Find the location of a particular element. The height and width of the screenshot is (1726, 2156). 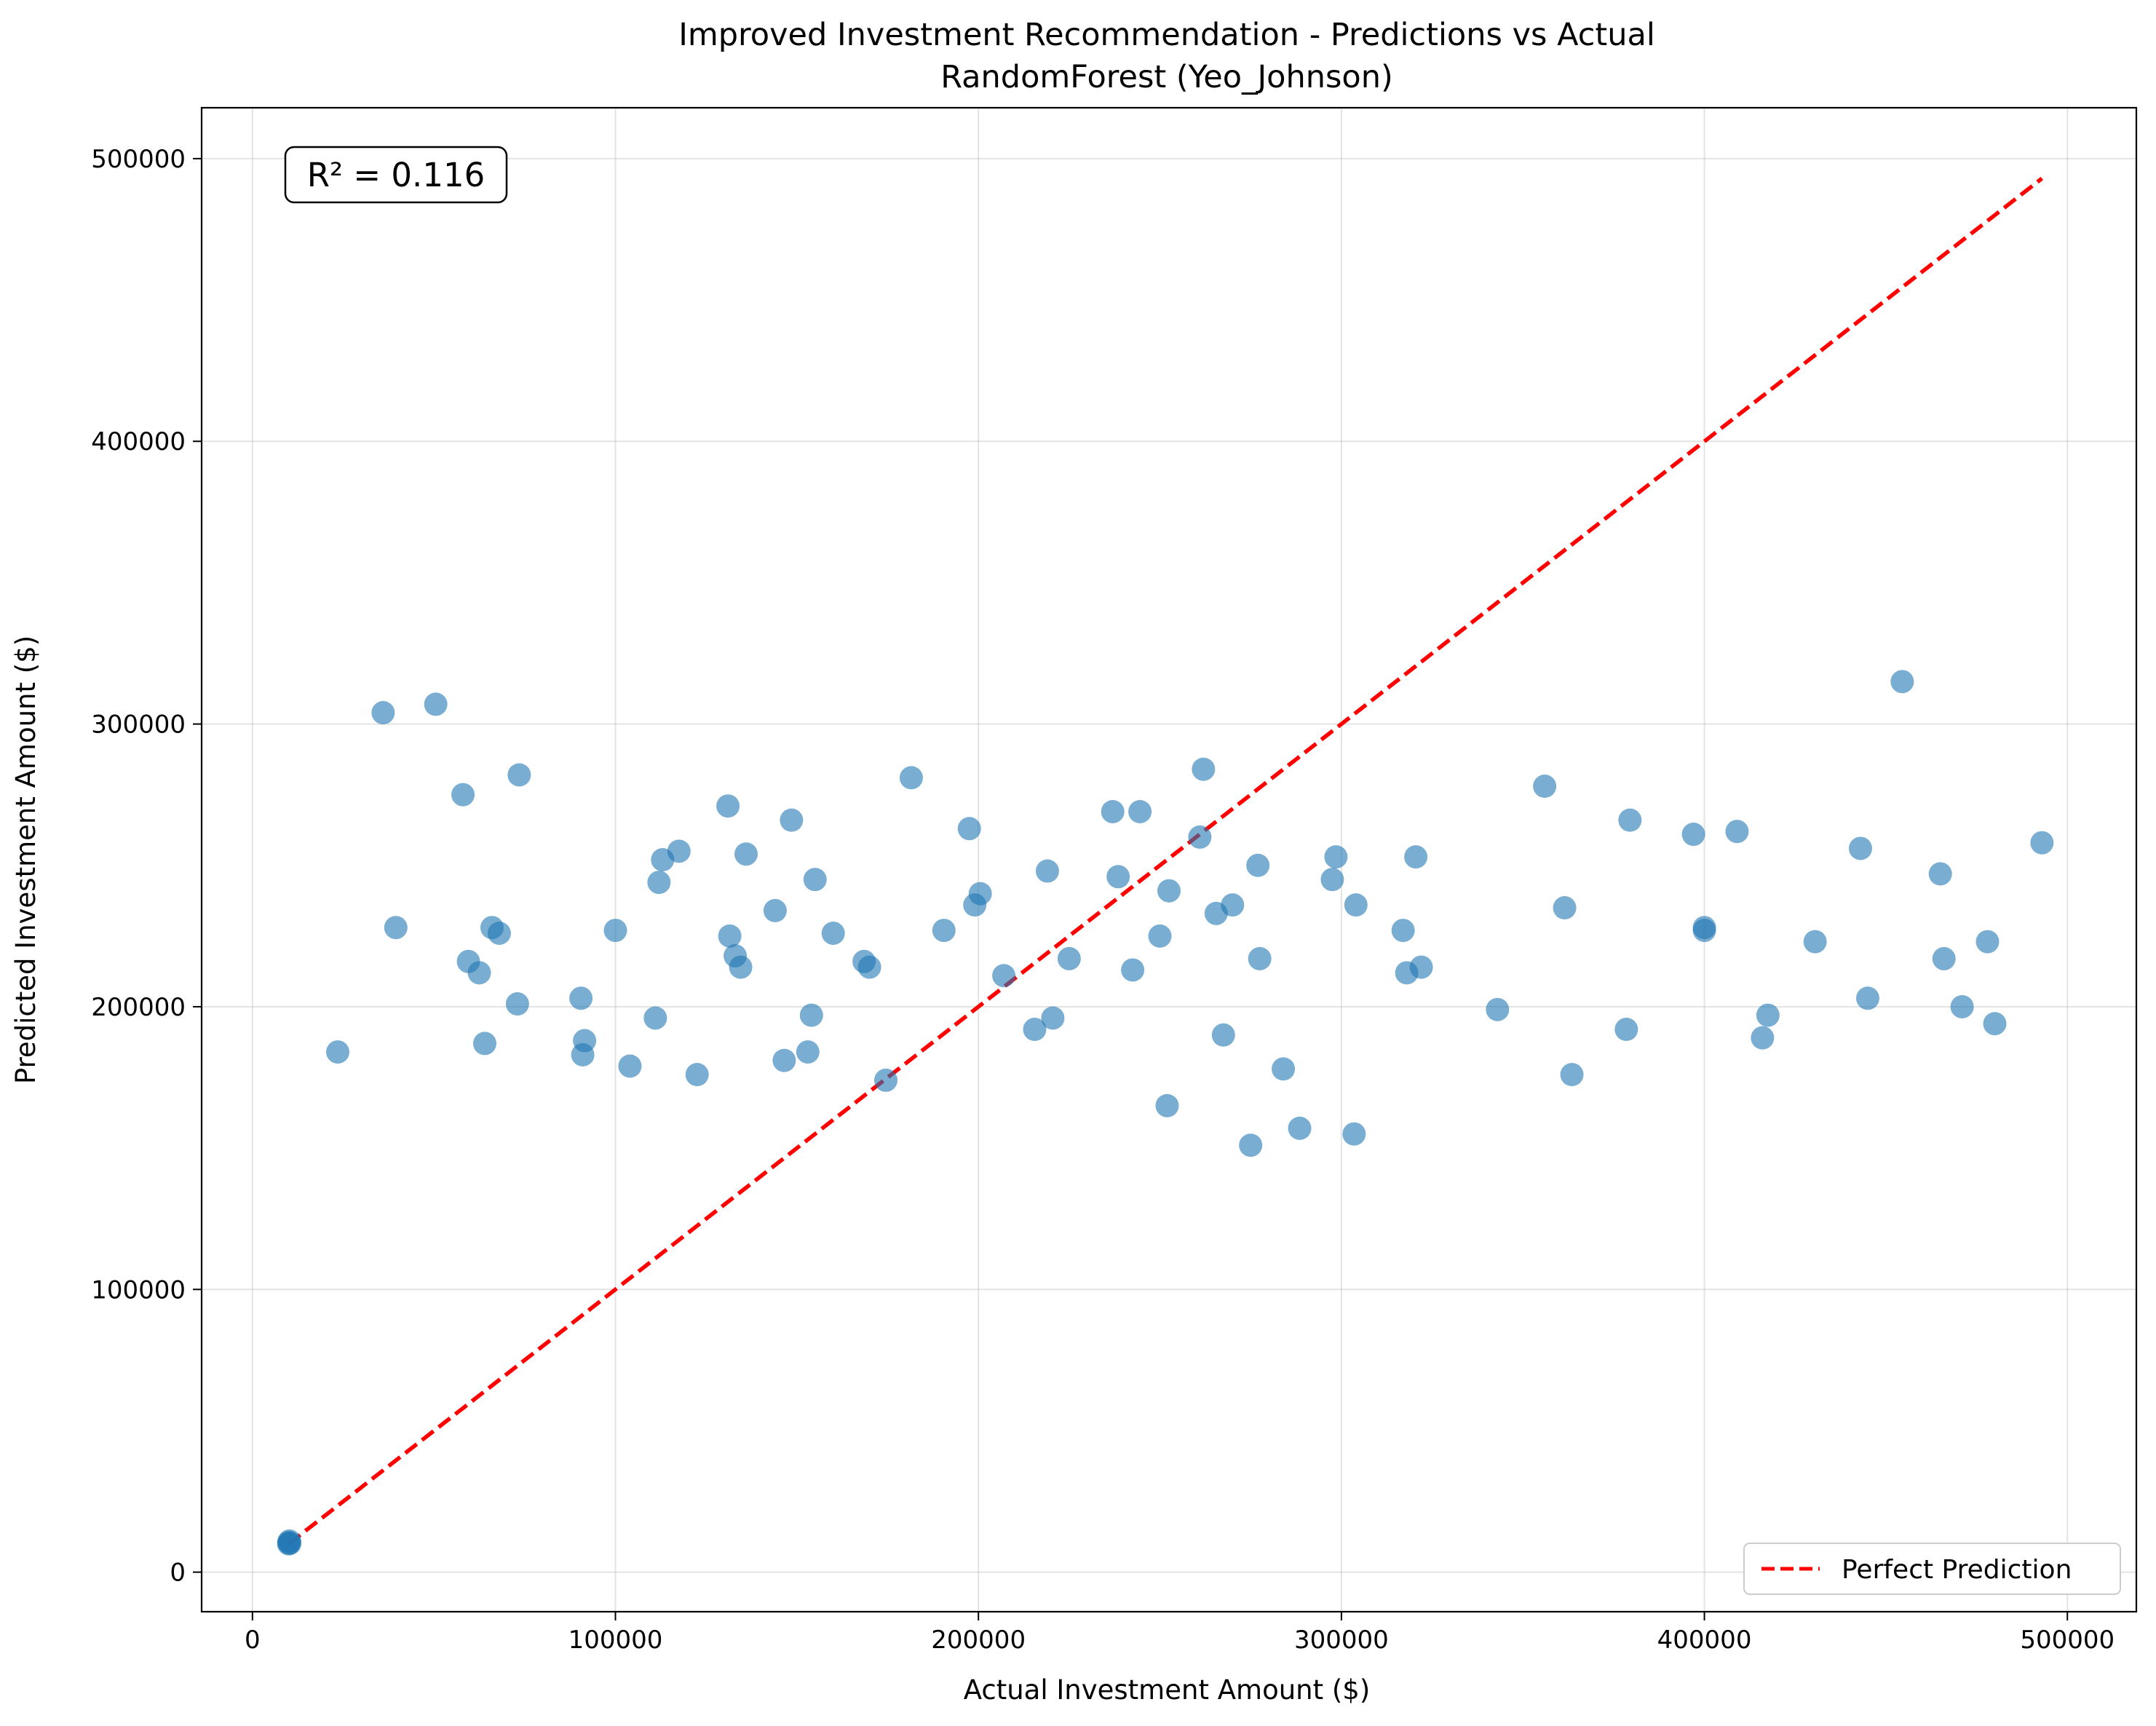

r2-annotation: R² = 0.116 is located at coordinates (396, 175).